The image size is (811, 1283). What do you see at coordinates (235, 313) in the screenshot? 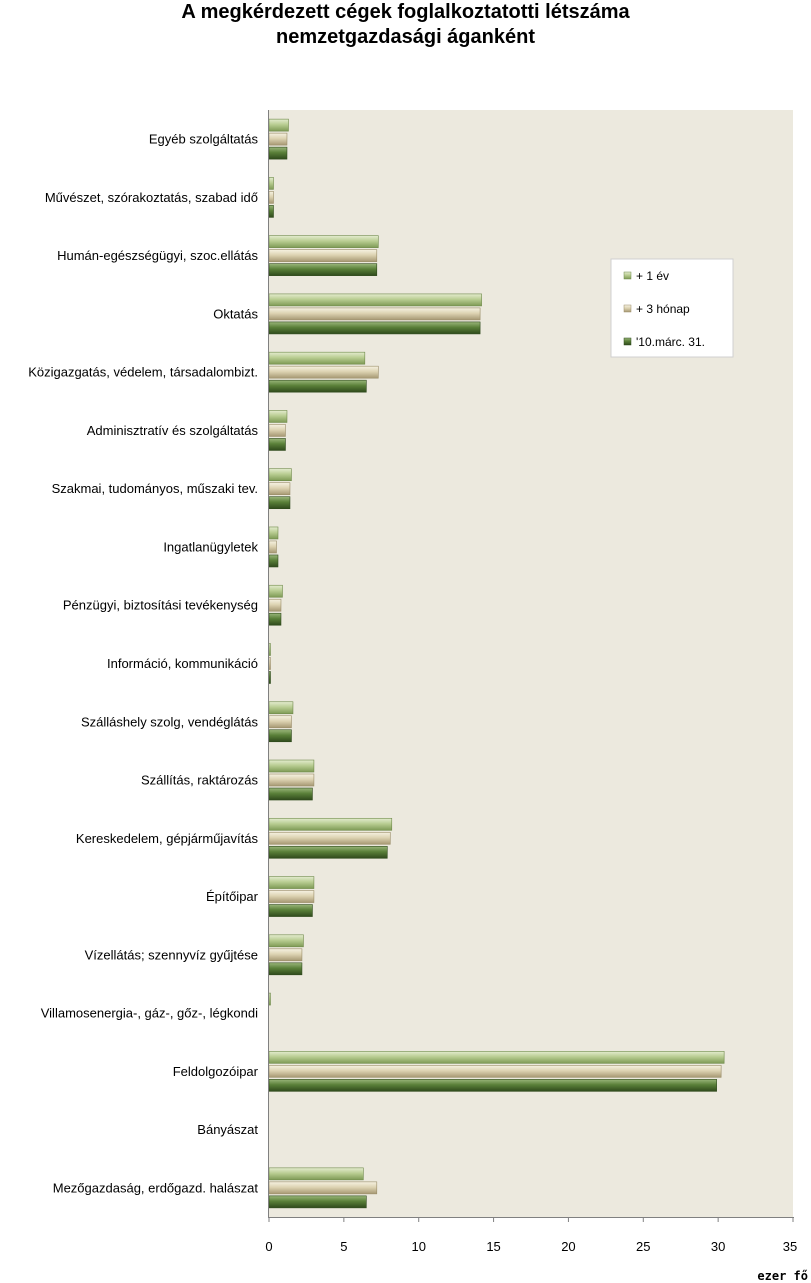
I see `category-label-oktatas: Oktatás` at bounding box center [235, 313].